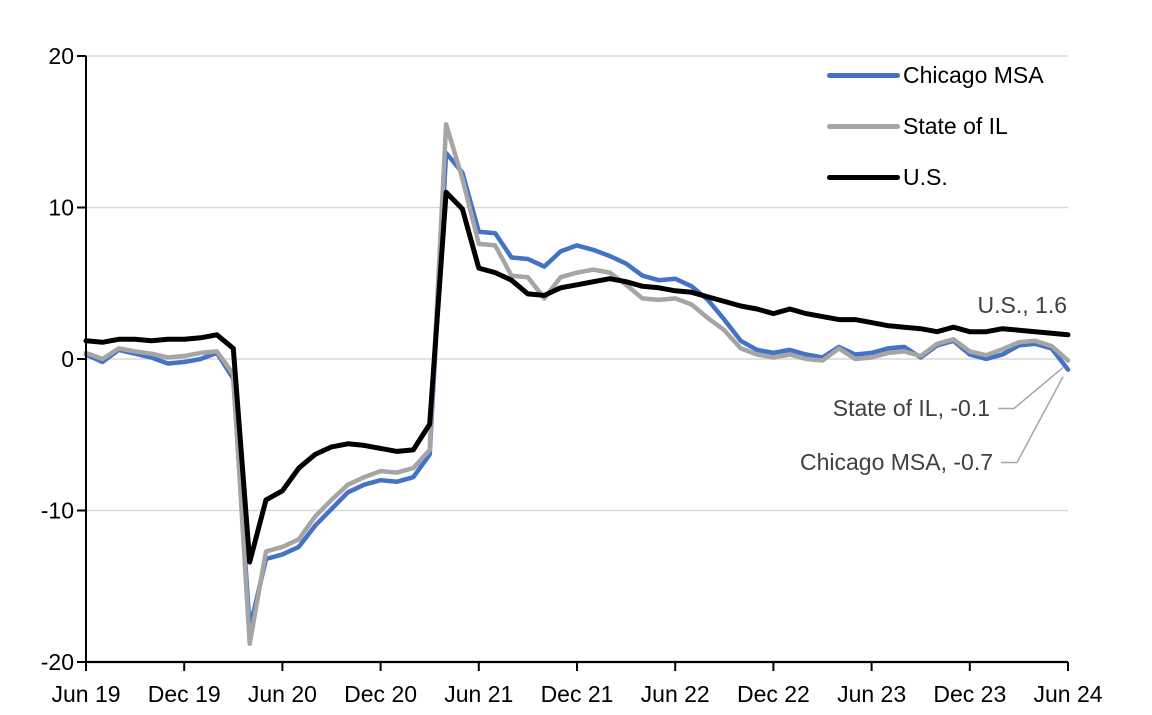  Describe the element at coordinates (380, 694) in the screenshot. I see `x-axis-tick-label: Dec 20` at that location.